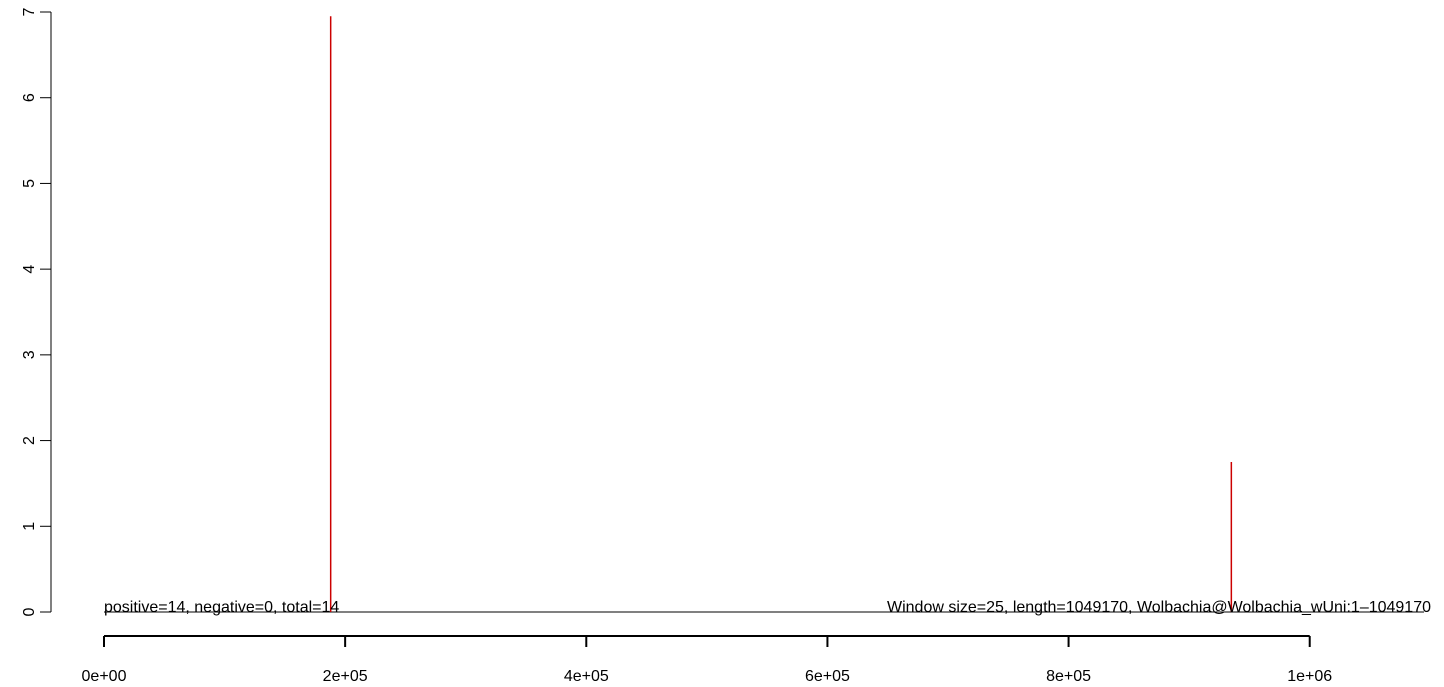 This screenshot has height=687, width=1444. Describe the element at coordinates (29, 269) in the screenshot. I see `y-tick-label: 4` at that location.